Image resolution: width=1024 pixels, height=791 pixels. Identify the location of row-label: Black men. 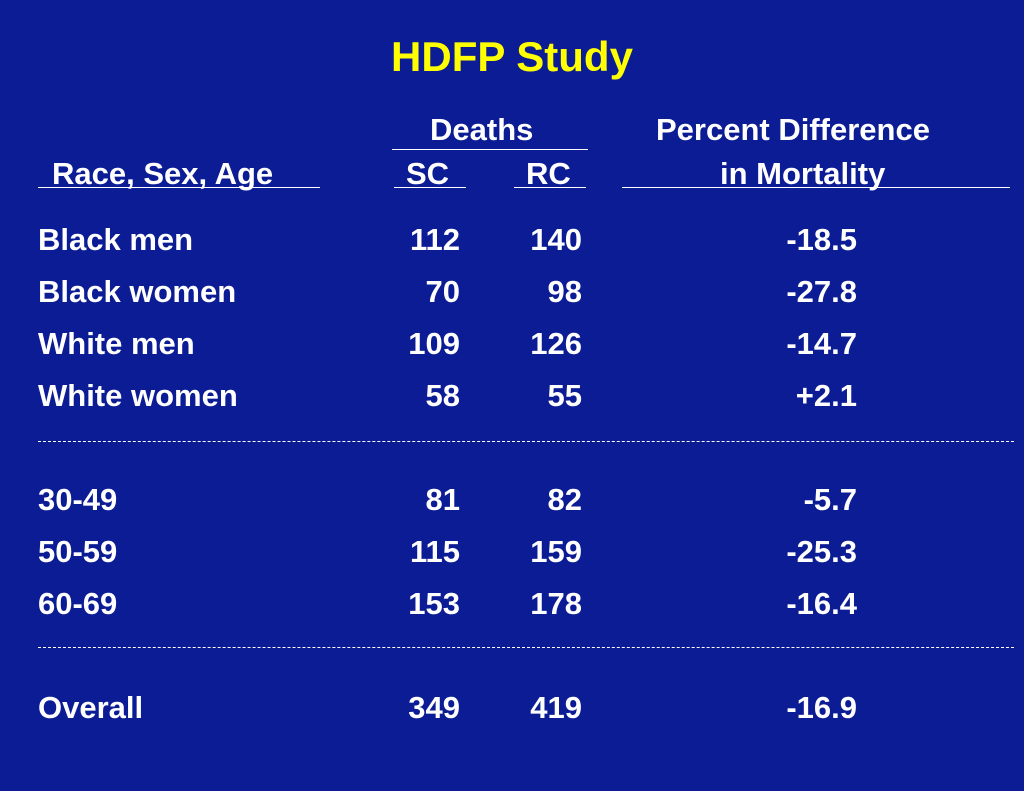
(116, 239).